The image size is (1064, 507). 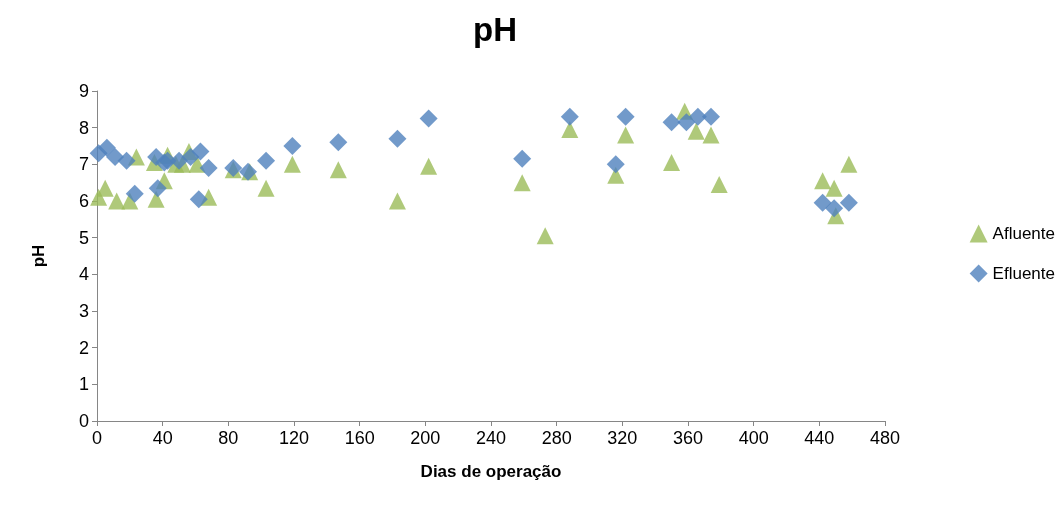 I want to click on y-tick-label: 1, so click(x=83, y=384).